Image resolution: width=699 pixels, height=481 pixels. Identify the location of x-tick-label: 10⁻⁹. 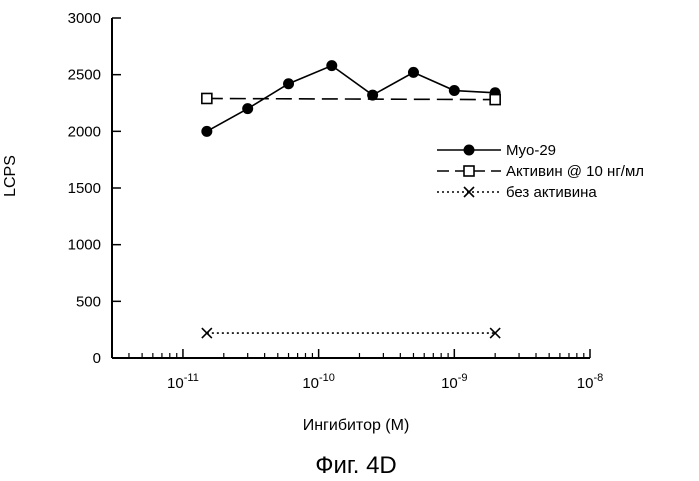
(454, 382).